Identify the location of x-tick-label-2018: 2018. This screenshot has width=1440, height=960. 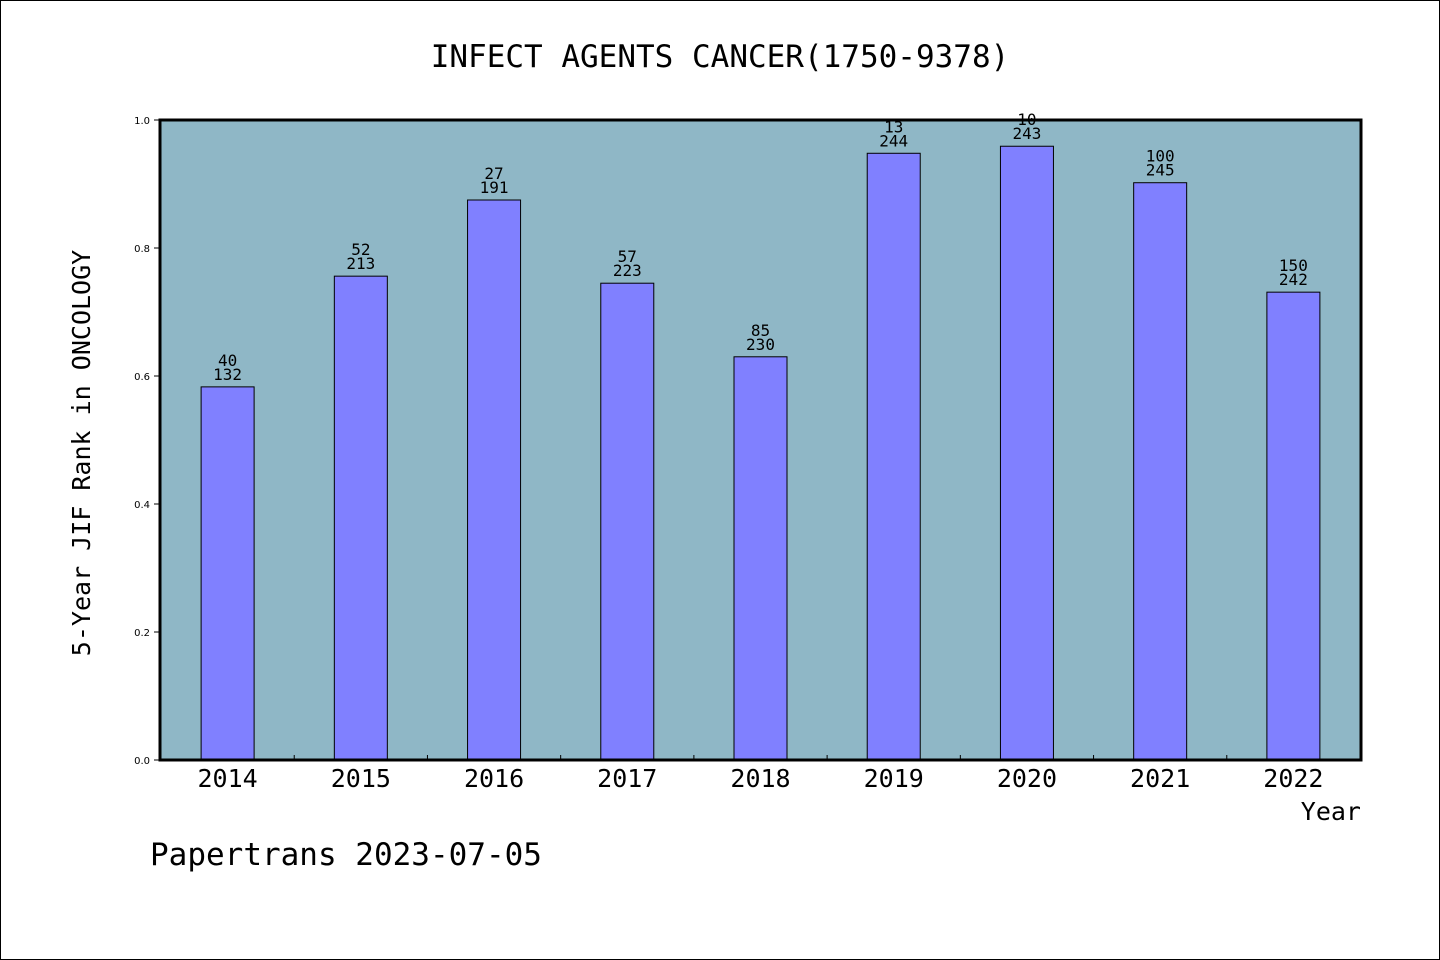
(760, 778).